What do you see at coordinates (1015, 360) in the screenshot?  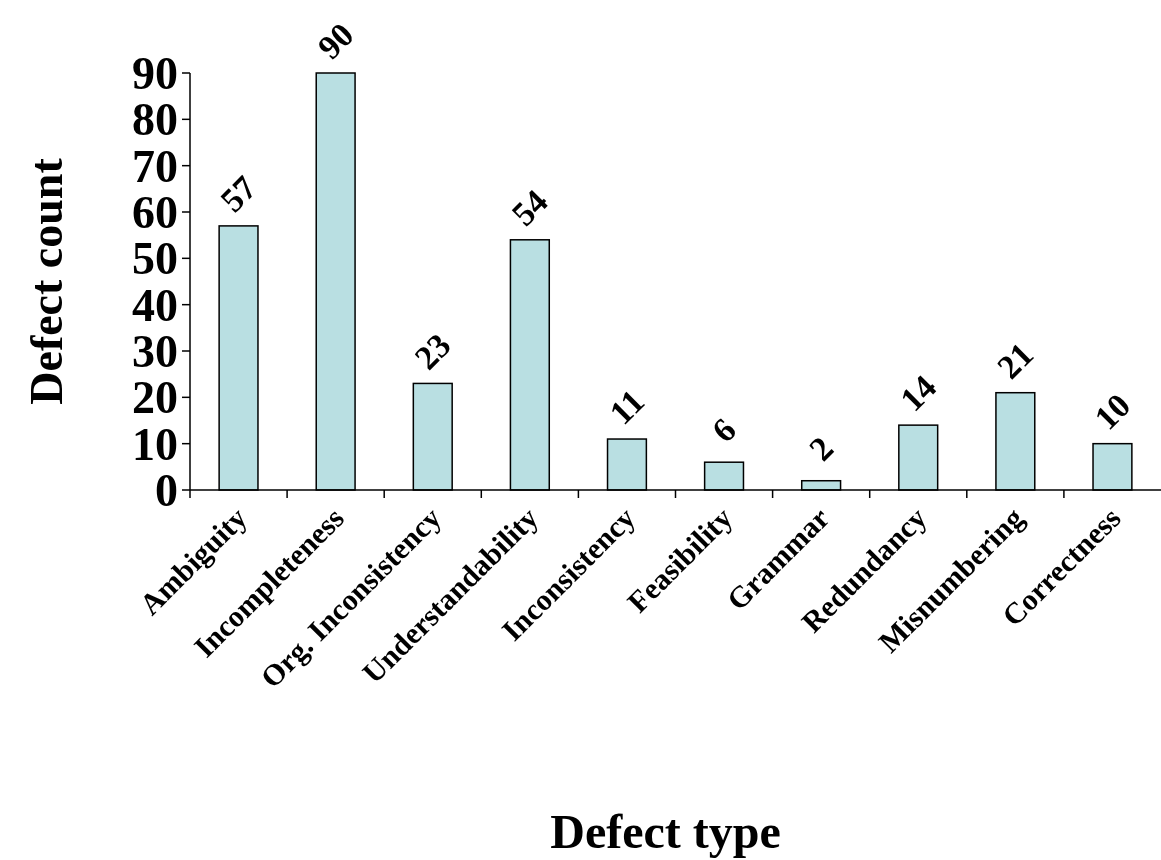 I see `data-label: 21` at bounding box center [1015, 360].